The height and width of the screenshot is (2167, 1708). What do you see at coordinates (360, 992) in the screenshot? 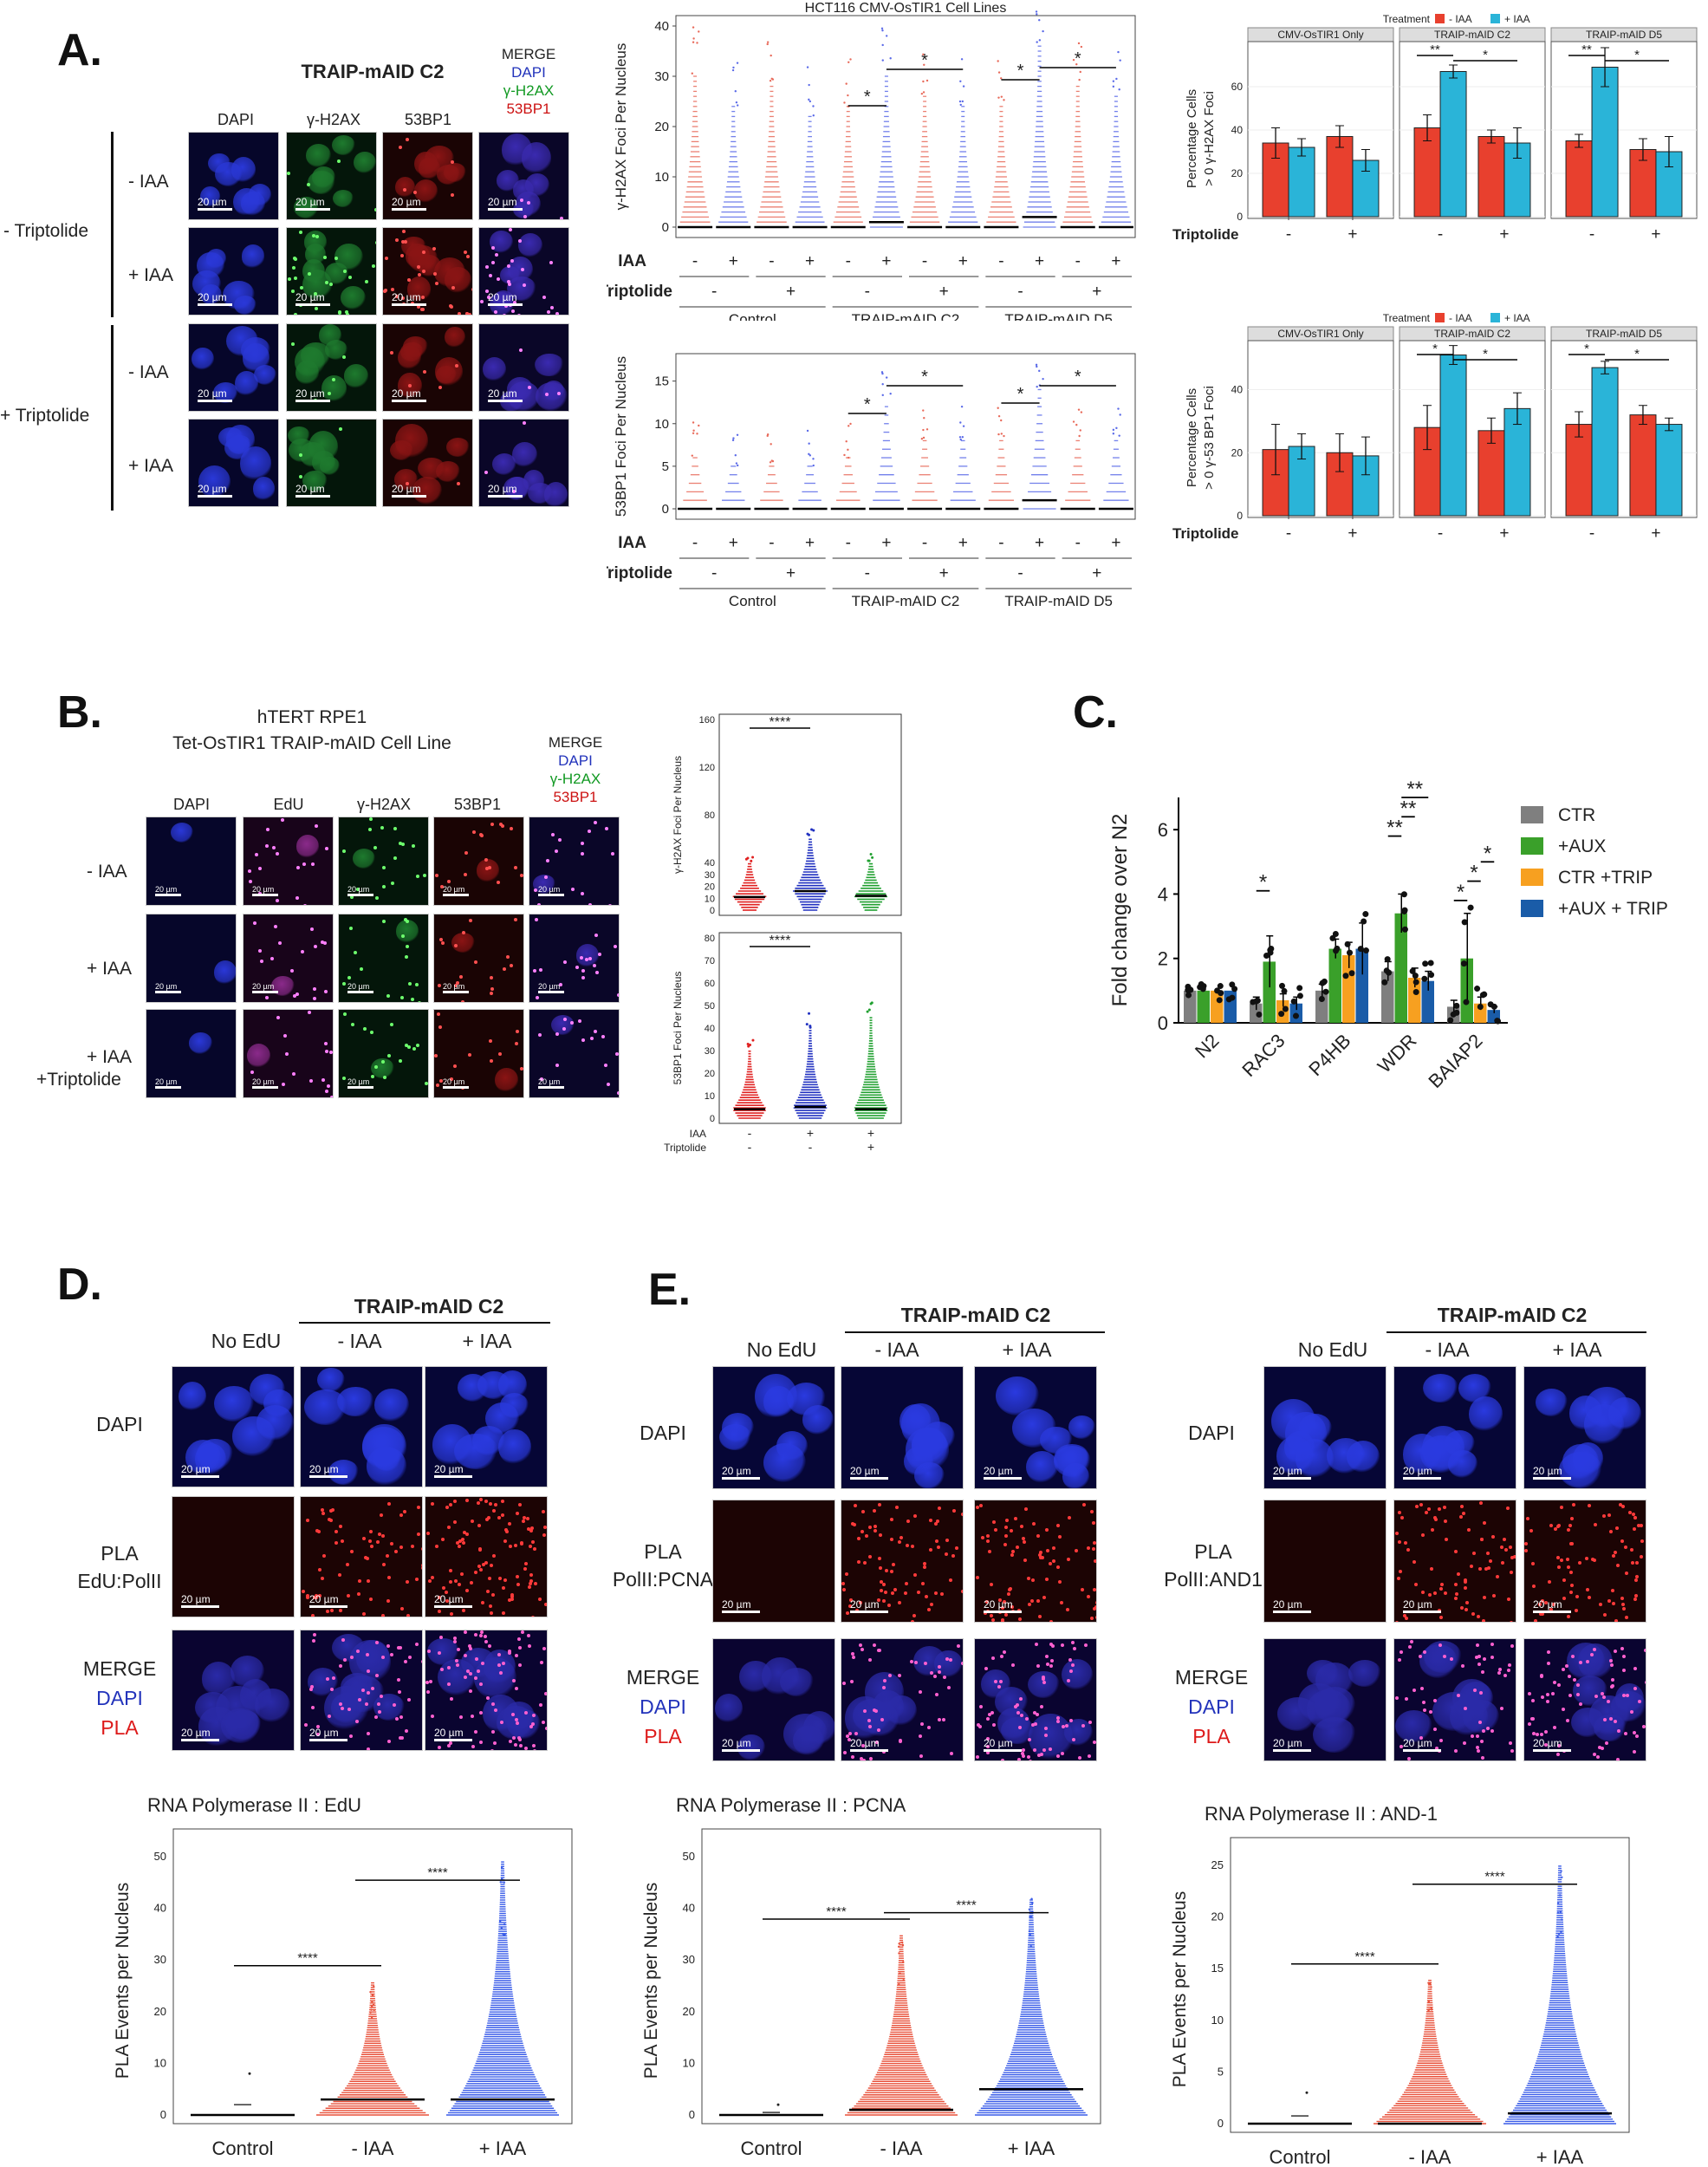
I see `scale-bar` at bounding box center [360, 992].